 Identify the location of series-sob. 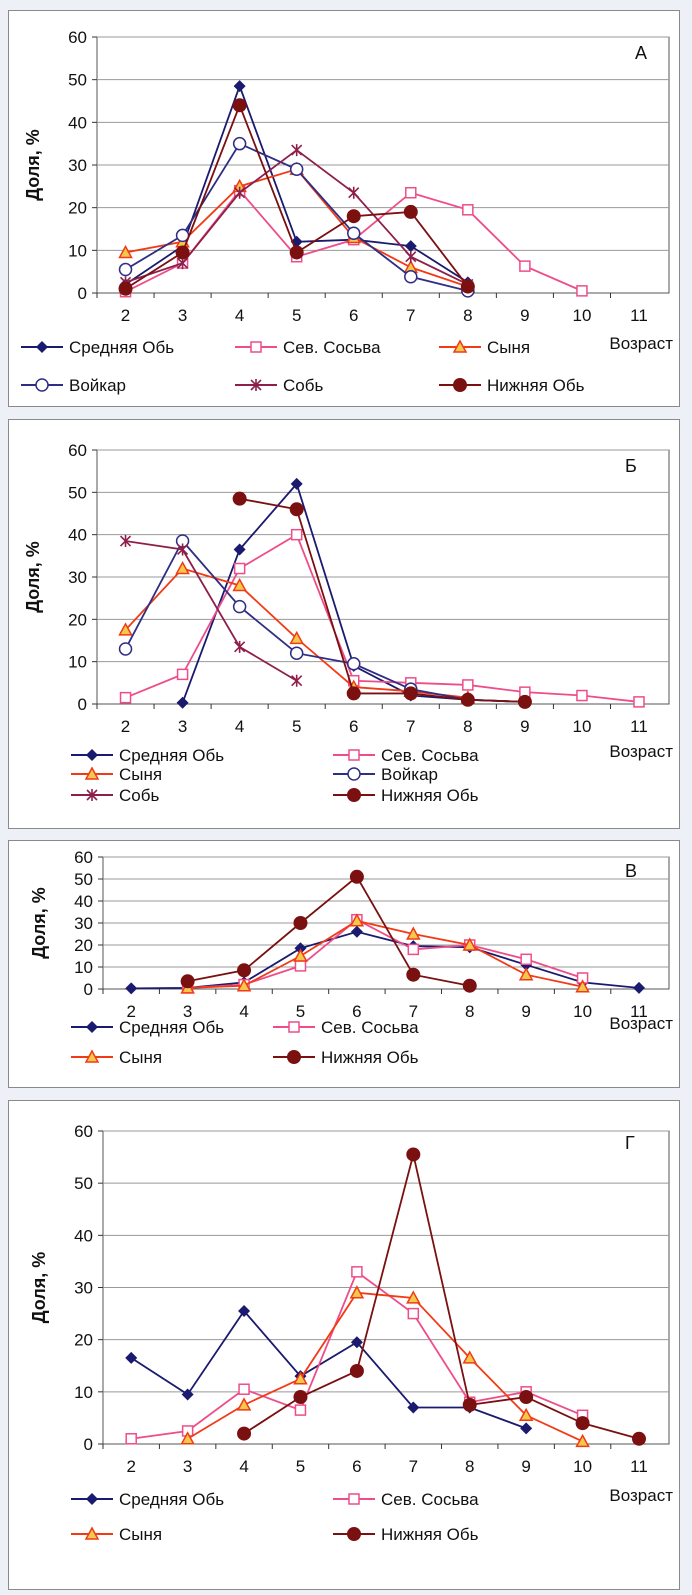
(211, 611).